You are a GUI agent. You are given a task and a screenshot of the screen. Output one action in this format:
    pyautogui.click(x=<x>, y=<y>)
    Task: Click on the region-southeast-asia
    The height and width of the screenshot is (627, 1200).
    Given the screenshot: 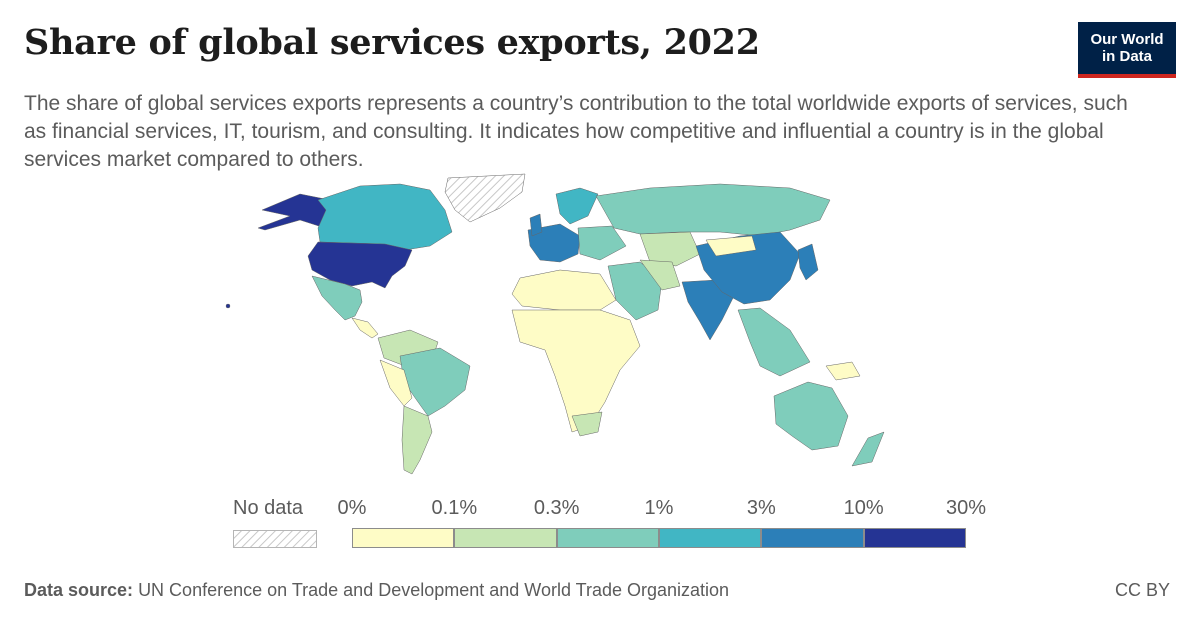 What is the action you would take?
    pyautogui.click(x=774, y=342)
    